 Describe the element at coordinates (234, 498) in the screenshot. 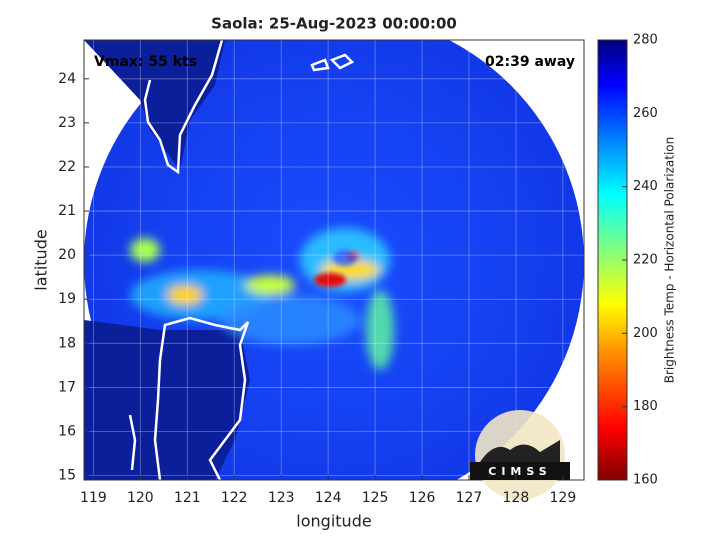

I see `x-tick-label: 122` at that location.